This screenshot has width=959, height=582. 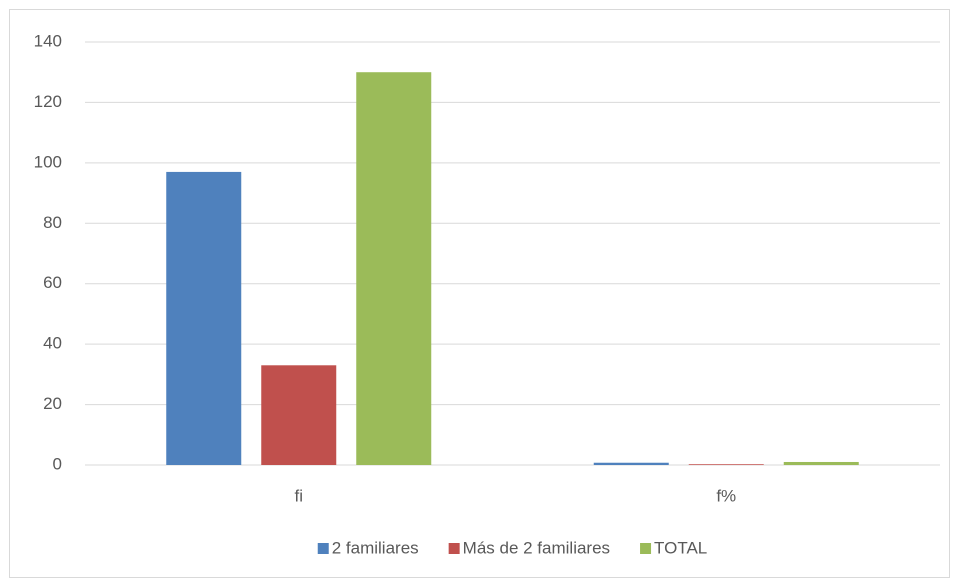 What do you see at coordinates (52, 222) in the screenshot?
I see `y-tick-label: 80` at bounding box center [52, 222].